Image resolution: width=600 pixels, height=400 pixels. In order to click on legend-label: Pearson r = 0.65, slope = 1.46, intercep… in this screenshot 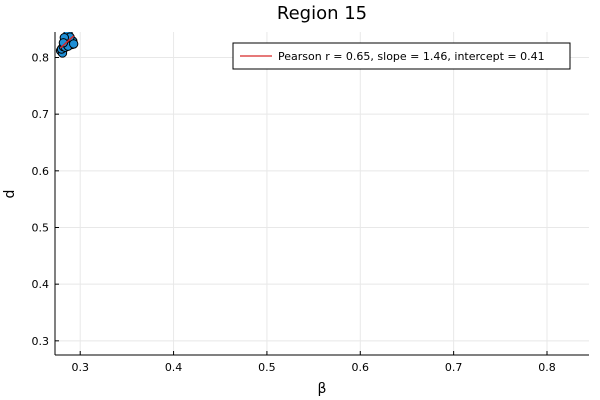, I will do `click(411, 56)`.